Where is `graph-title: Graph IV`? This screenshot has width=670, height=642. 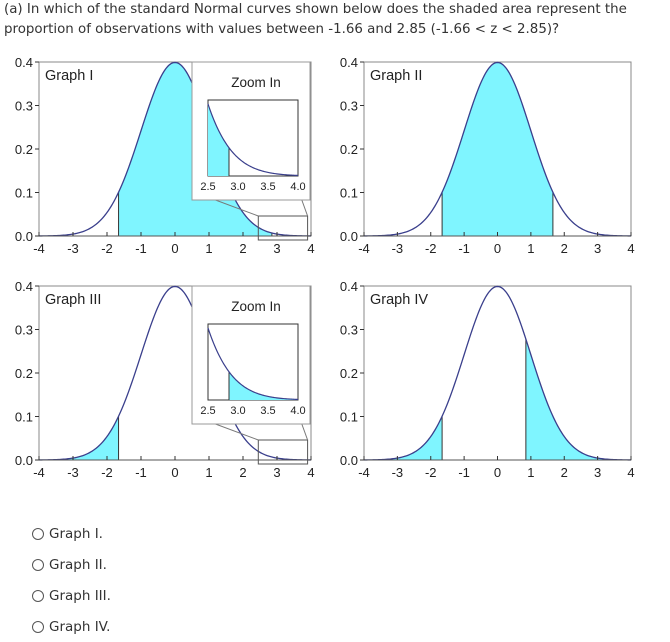
graph-title: Graph IV is located at coordinates (399, 300).